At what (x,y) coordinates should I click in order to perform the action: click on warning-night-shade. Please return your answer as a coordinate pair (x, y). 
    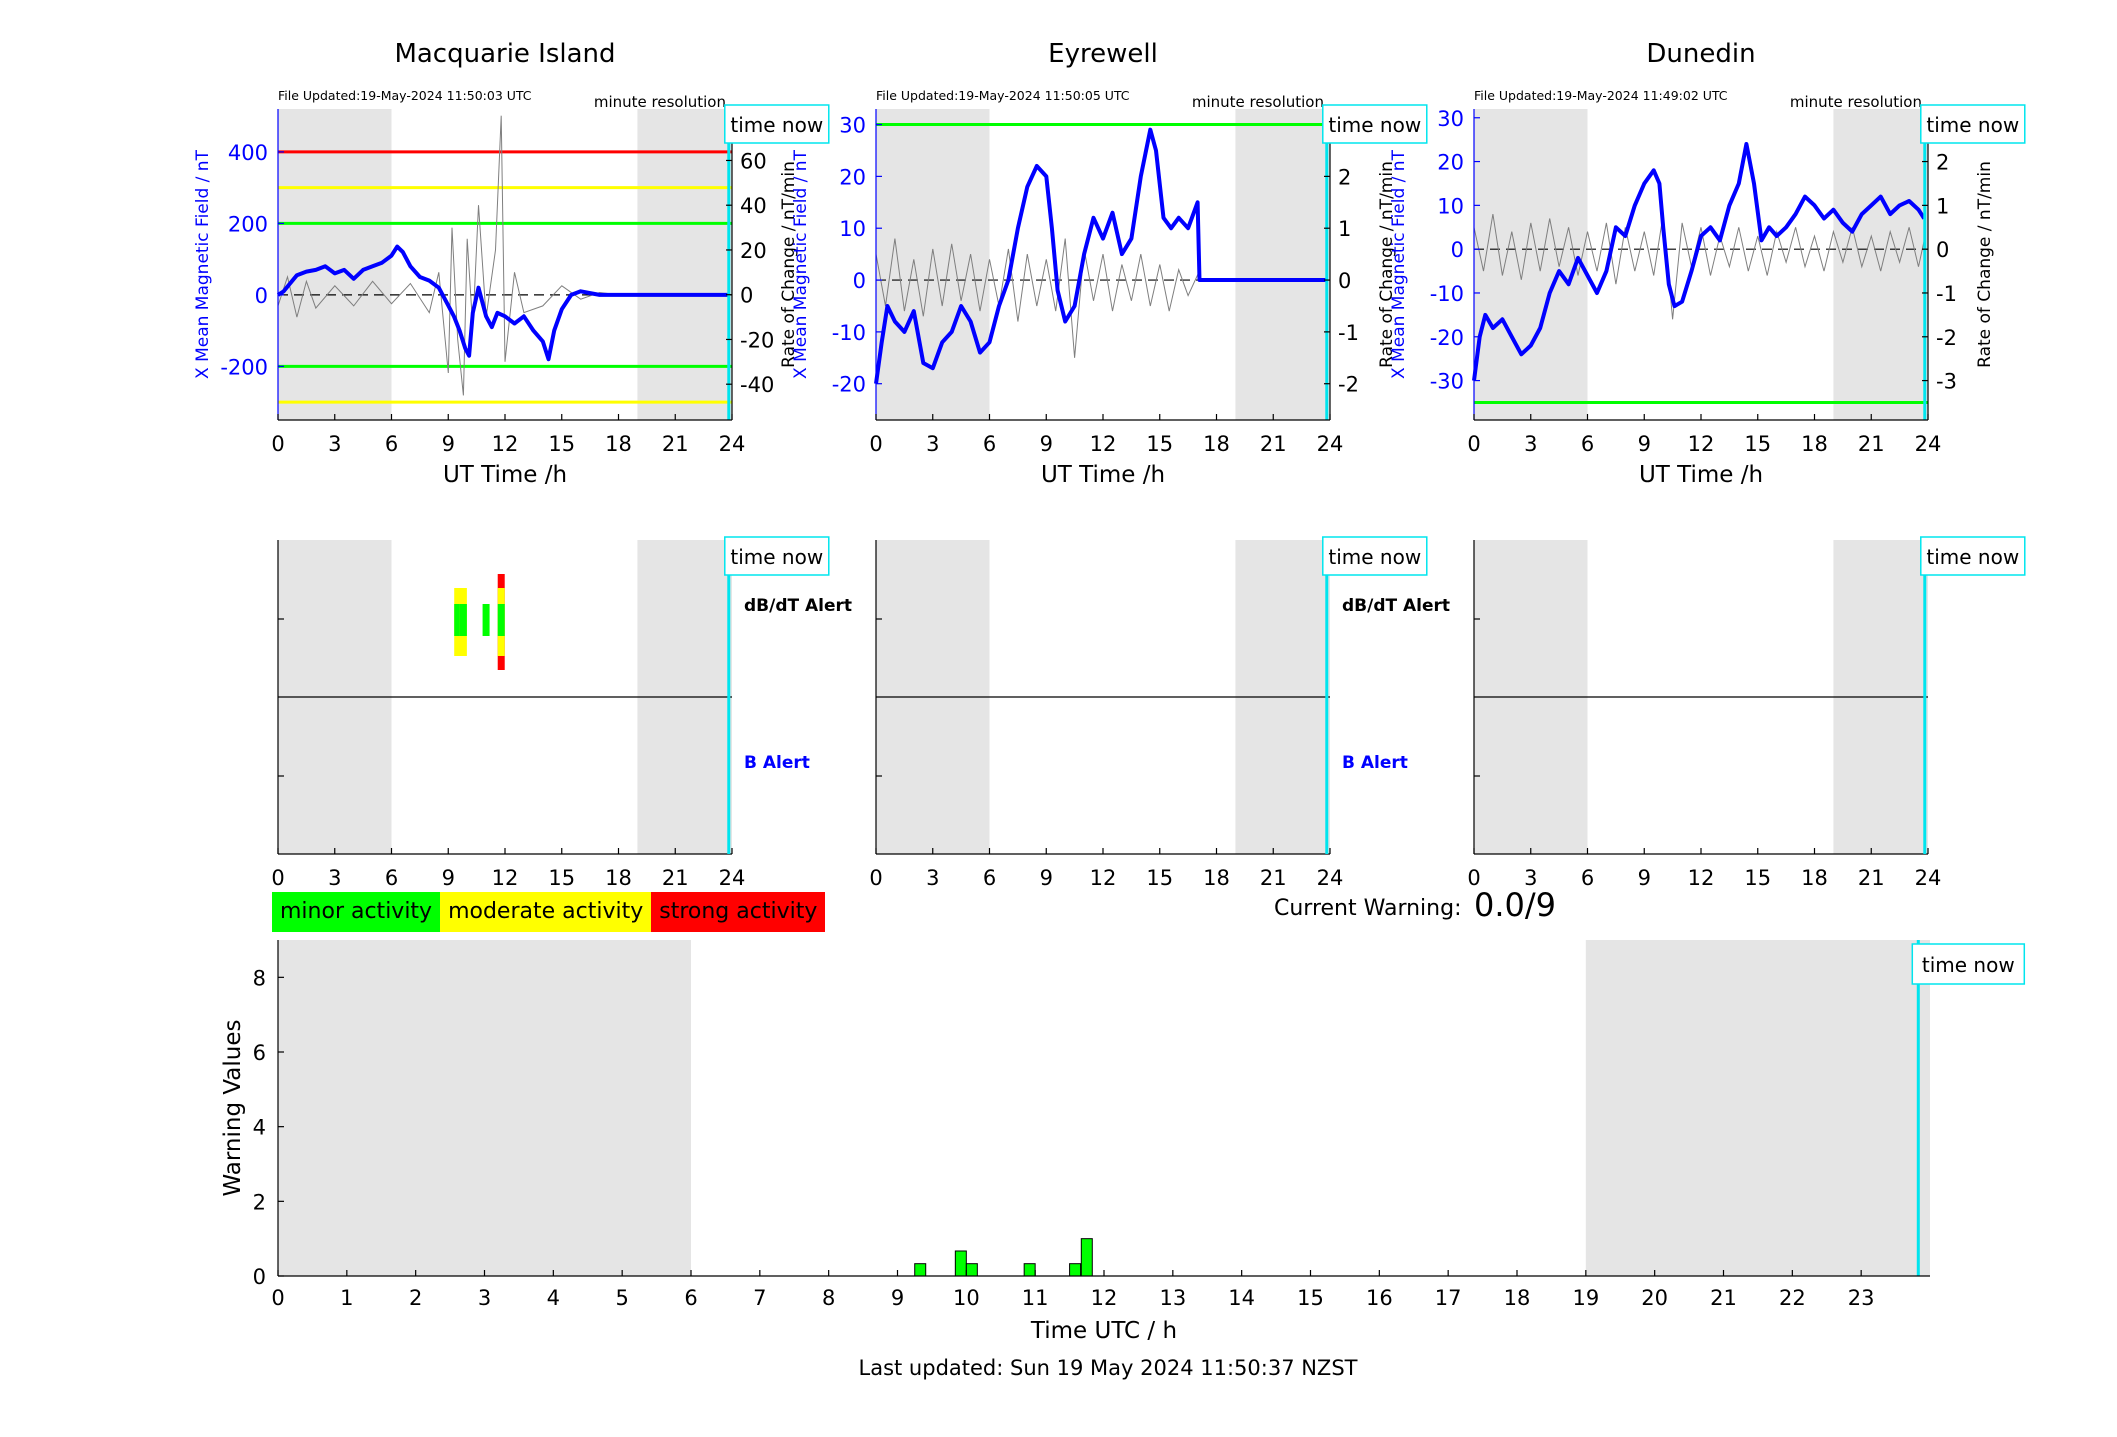
    Looking at the image, I should click on (484, 1108).